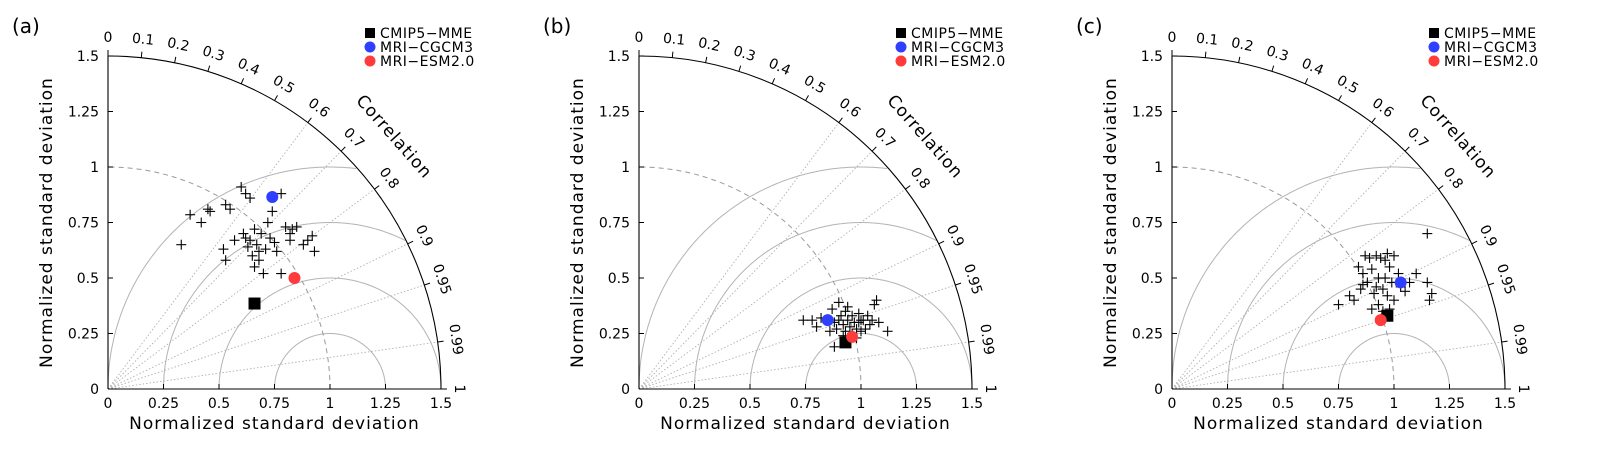 This screenshot has width=1616, height=452. What do you see at coordinates (1488, 235) in the screenshot?
I see `corr-tick-label: 0.9` at bounding box center [1488, 235].